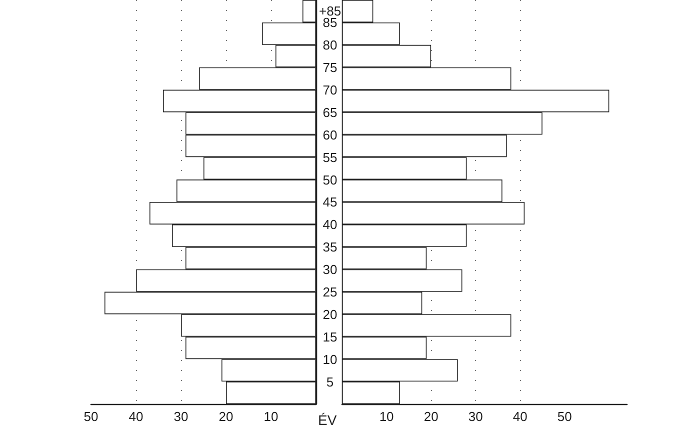 Image resolution: width=700 pixels, height=425 pixels. Describe the element at coordinates (330, 359) in the screenshot. I see `y-tick-label: 10` at that location.